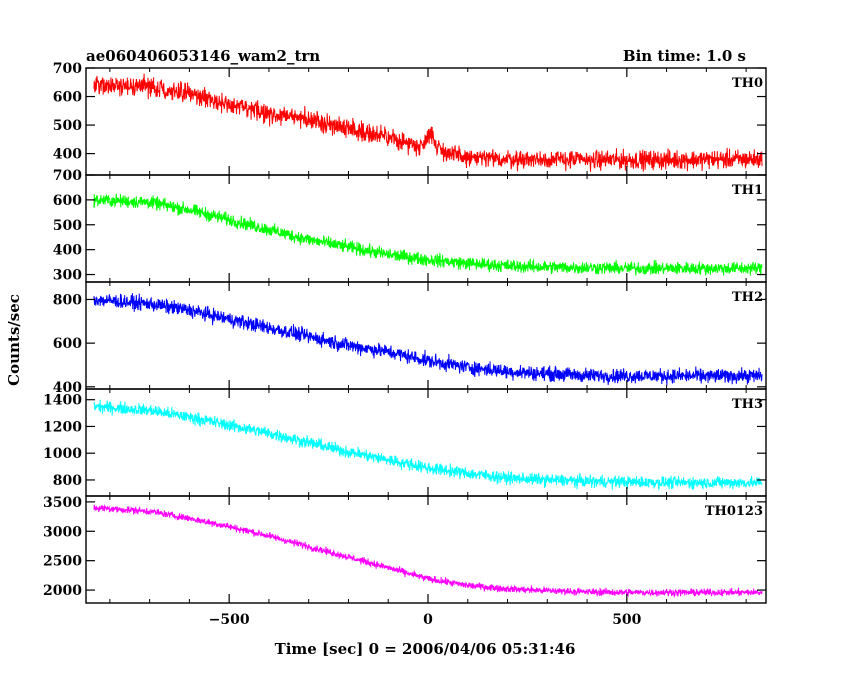  What do you see at coordinates (203, 56) in the screenshot?
I see `chart-title: ae060406053146_wam2_trn` at bounding box center [203, 56].